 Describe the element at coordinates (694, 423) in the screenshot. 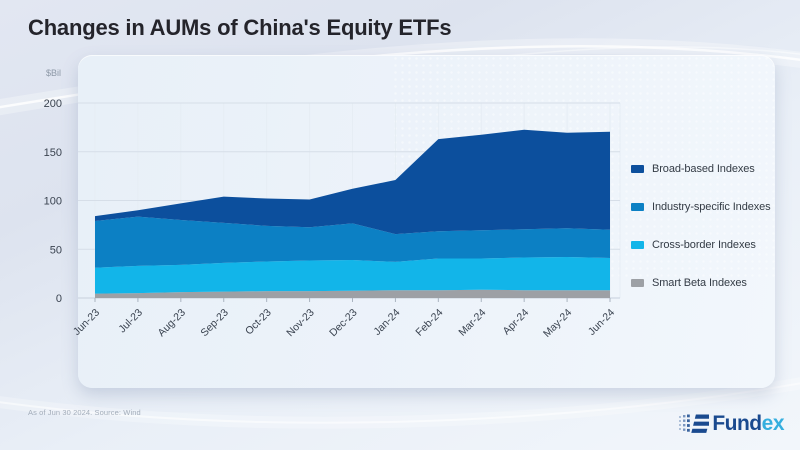

I see `fundex-logo-icon` at that location.